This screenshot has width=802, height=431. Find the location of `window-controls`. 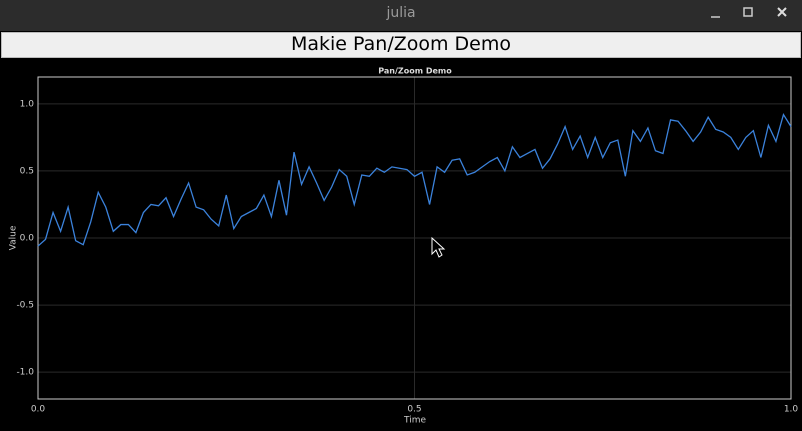

window-controls is located at coordinates (749, 12).